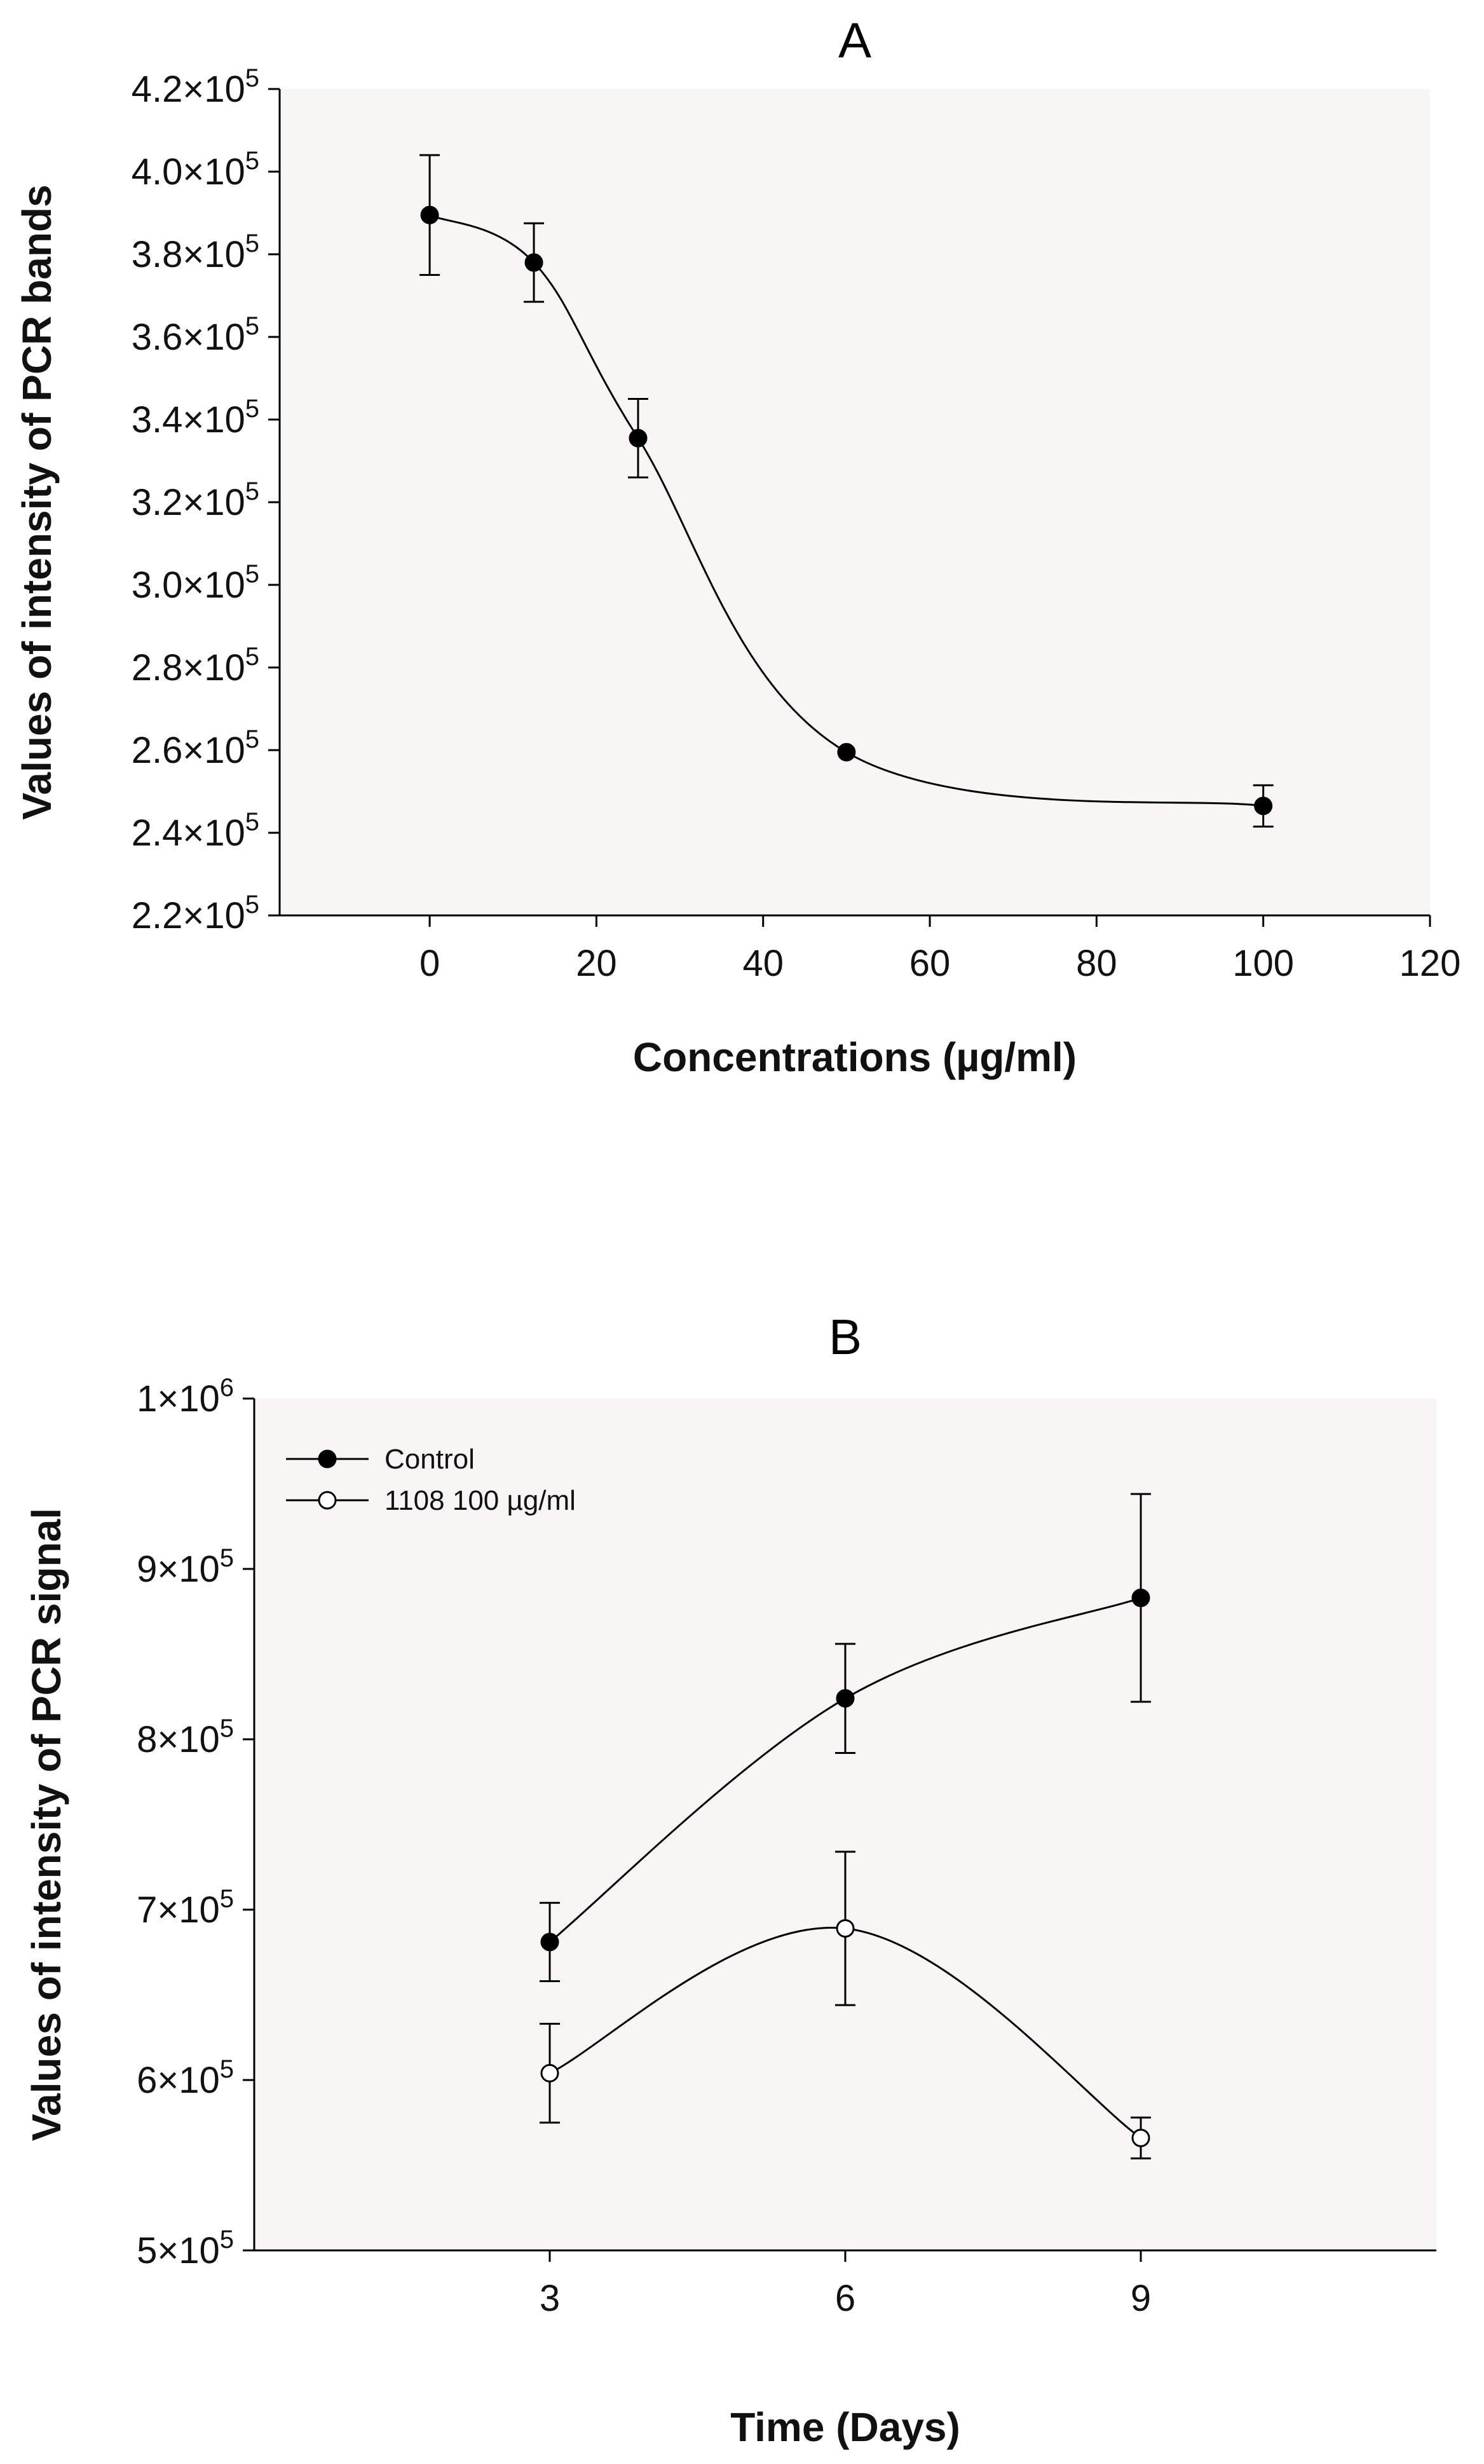  Describe the element at coordinates (195, 831) in the screenshot. I see `y-tick-label: 2.4×10⁵` at that location.